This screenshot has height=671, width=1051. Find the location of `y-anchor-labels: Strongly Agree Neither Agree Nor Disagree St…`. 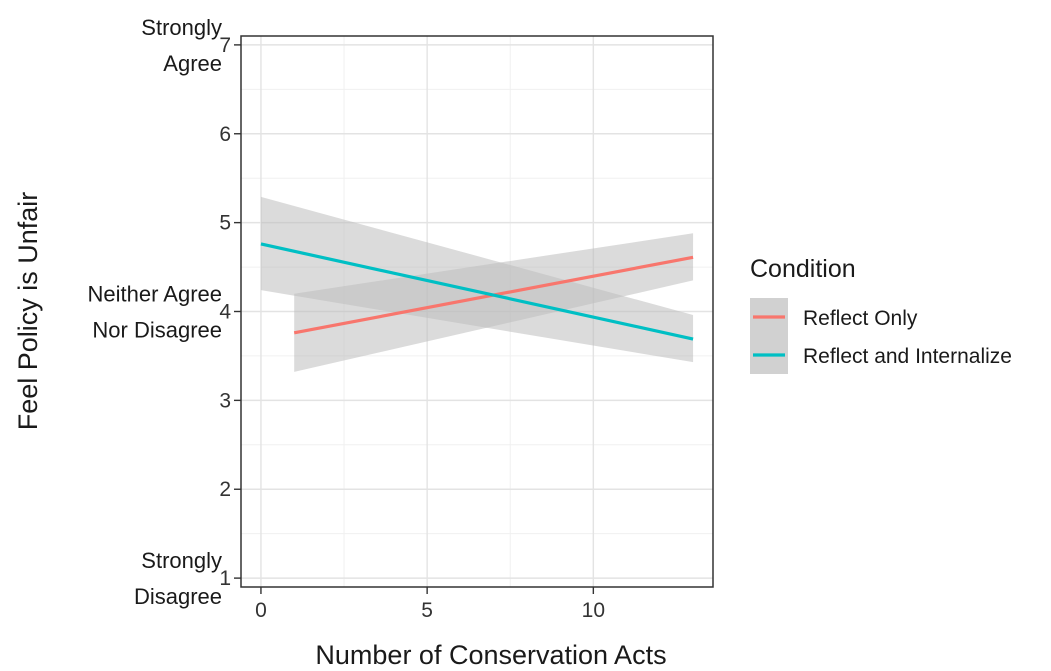

y-anchor-labels: Strongly Agree Neither Agree Nor Disagree St… is located at coordinates (154, 312).